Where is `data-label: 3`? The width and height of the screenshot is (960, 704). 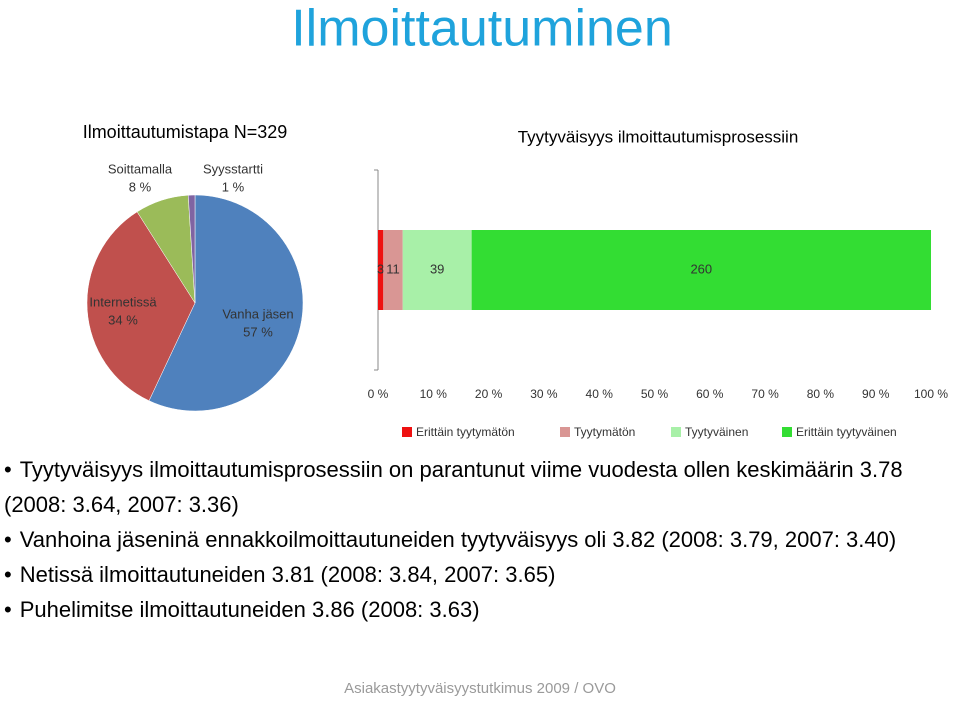 data-label: 3 is located at coordinates (380, 268).